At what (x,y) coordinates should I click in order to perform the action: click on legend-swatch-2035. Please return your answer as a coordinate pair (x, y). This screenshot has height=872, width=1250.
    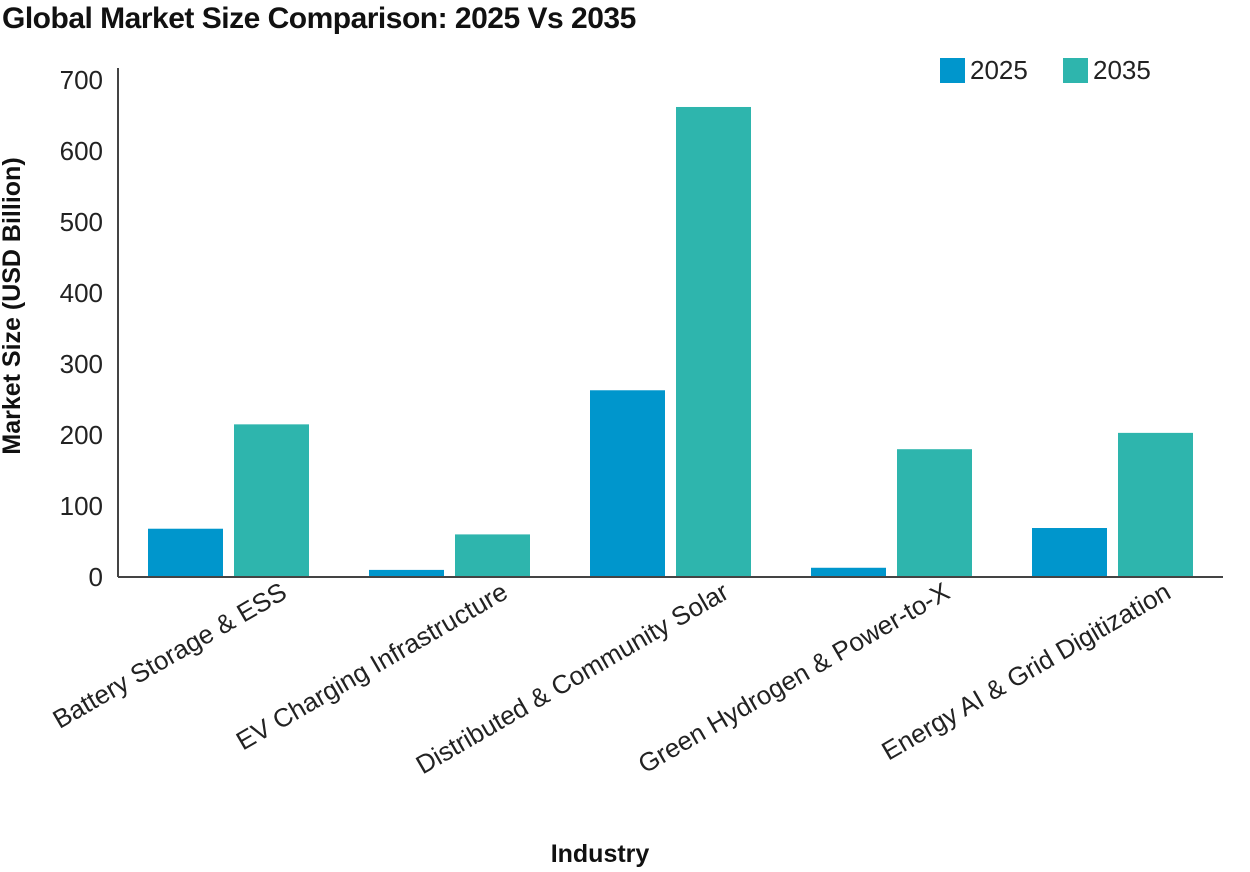
    Looking at the image, I should click on (1075, 70).